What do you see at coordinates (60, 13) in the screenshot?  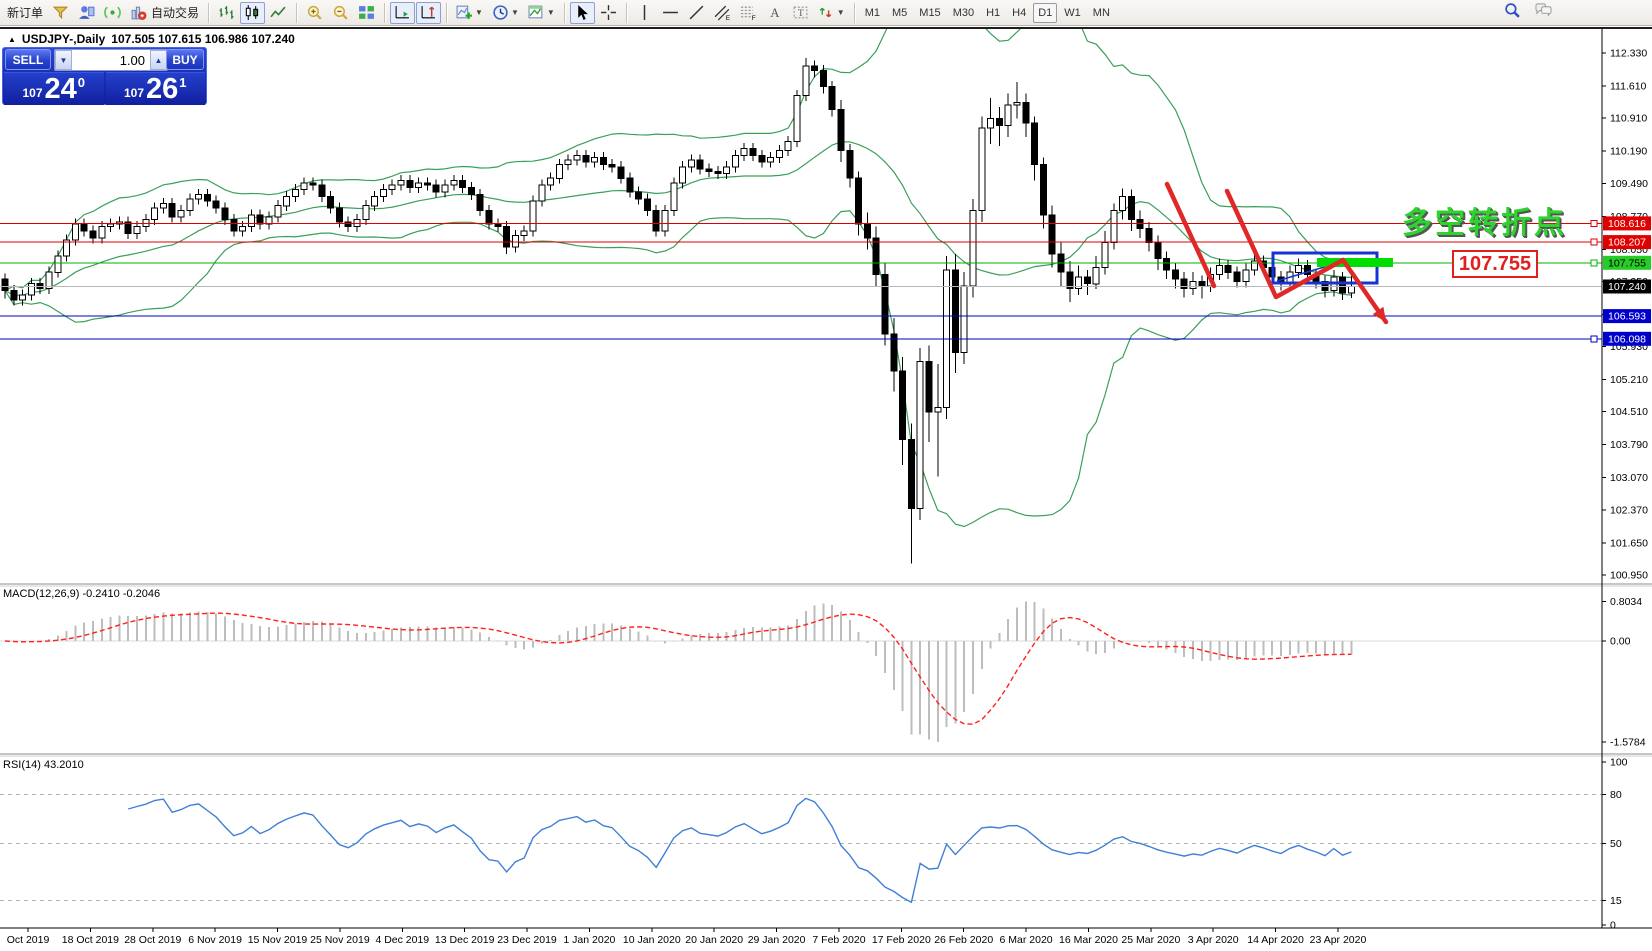 I see `funnel-icon` at bounding box center [60, 13].